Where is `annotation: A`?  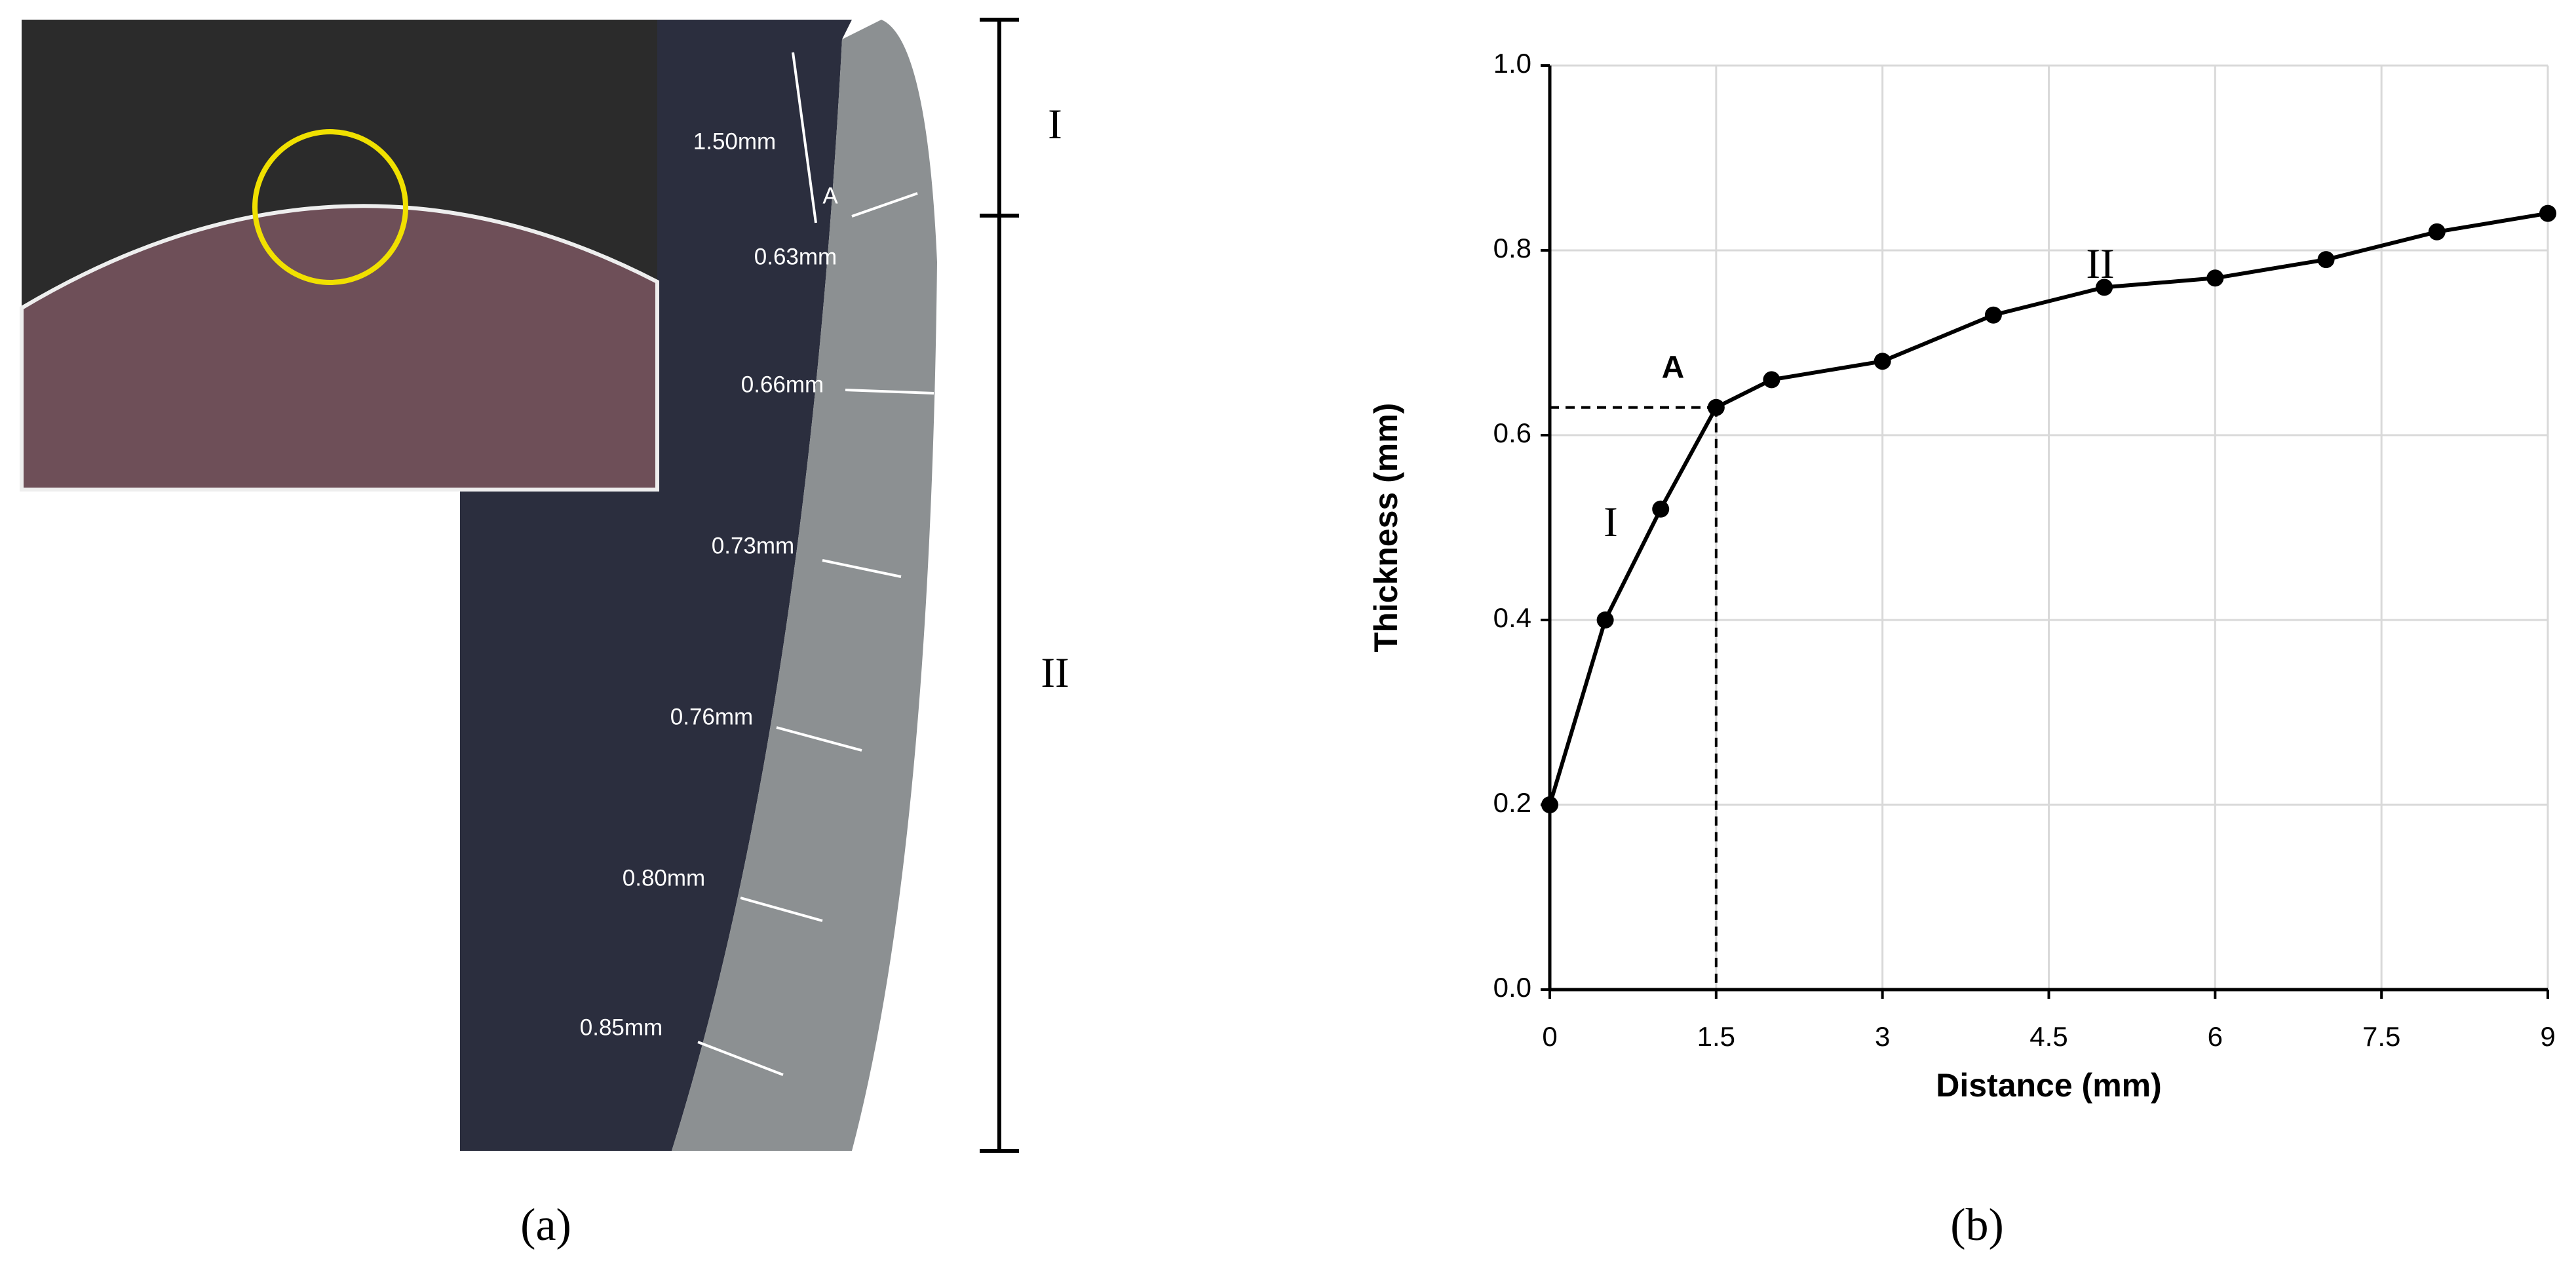
annotation: A is located at coordinates (1673, 368).